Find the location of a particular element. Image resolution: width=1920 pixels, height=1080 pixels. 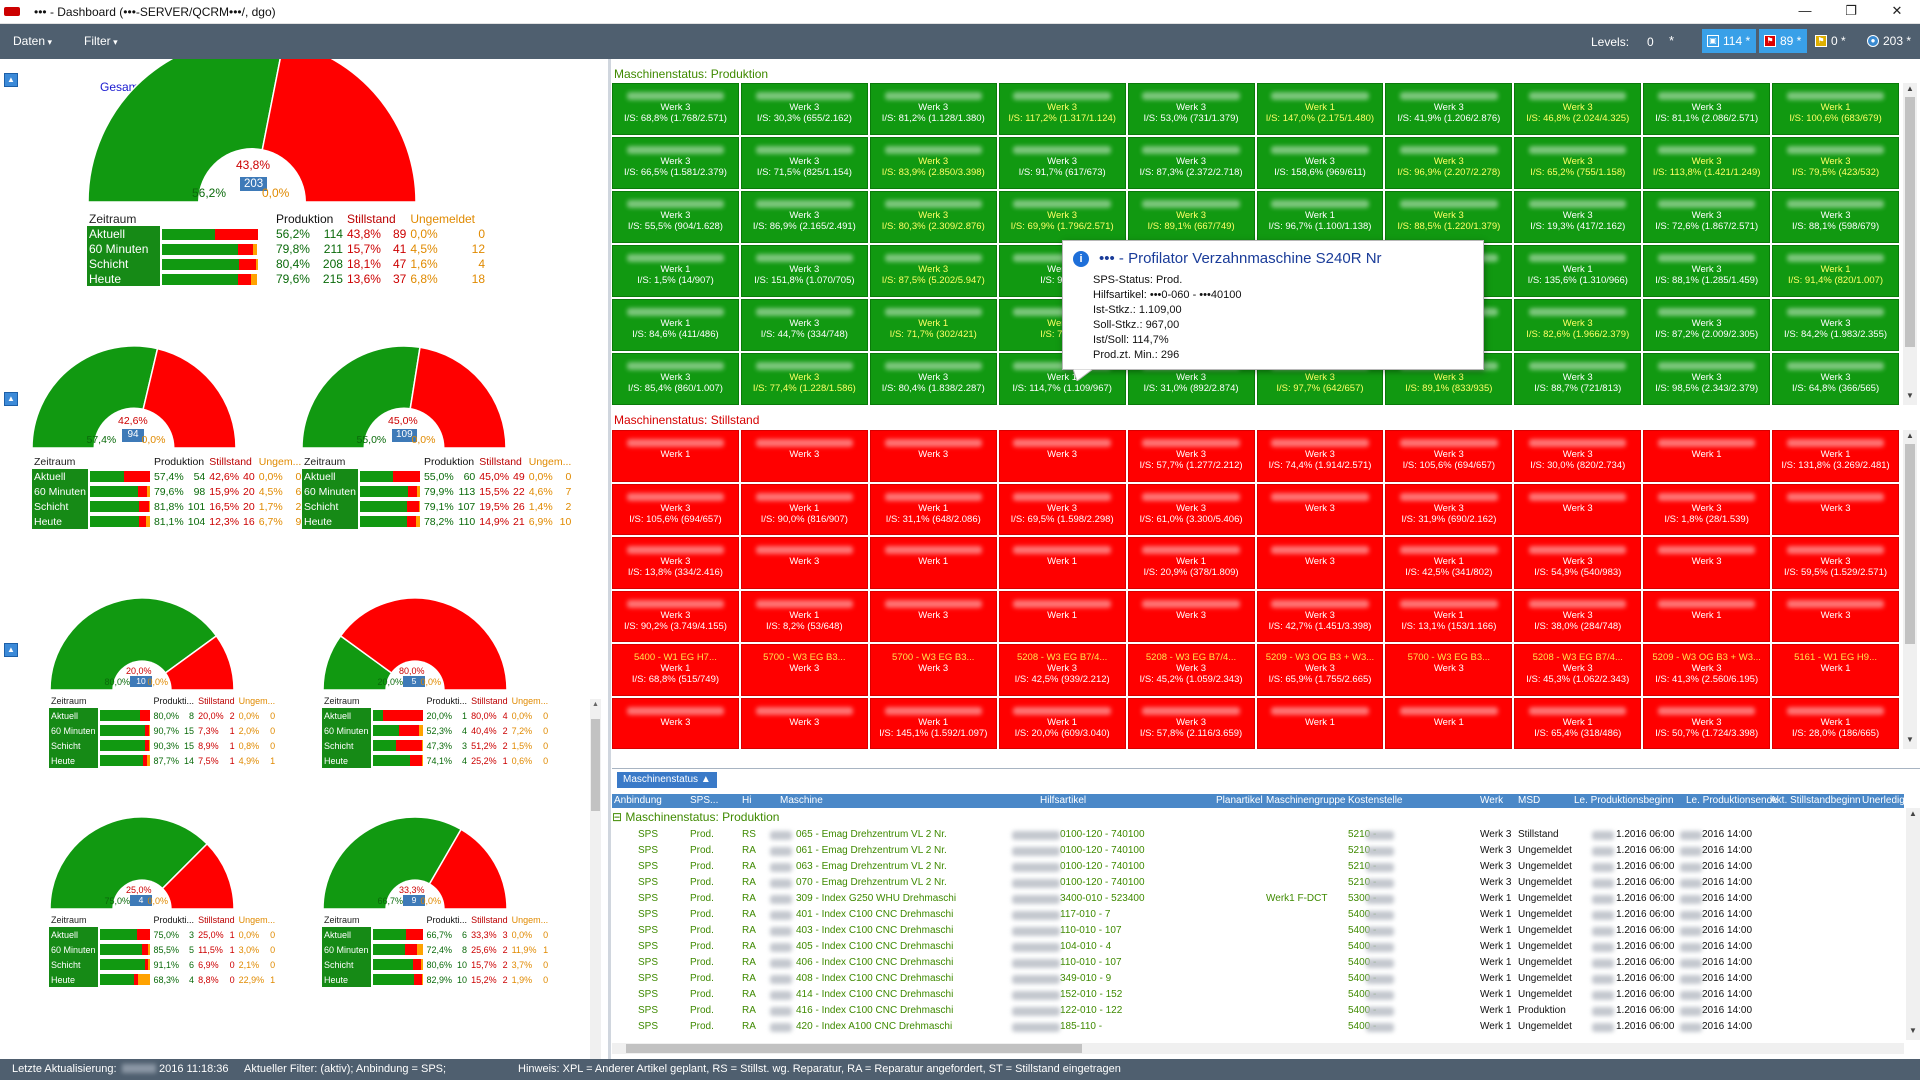

gauge-row: Schicht 90,3% 15 8,9% 1 0,8% 0 is located at coordinates (163, 745).